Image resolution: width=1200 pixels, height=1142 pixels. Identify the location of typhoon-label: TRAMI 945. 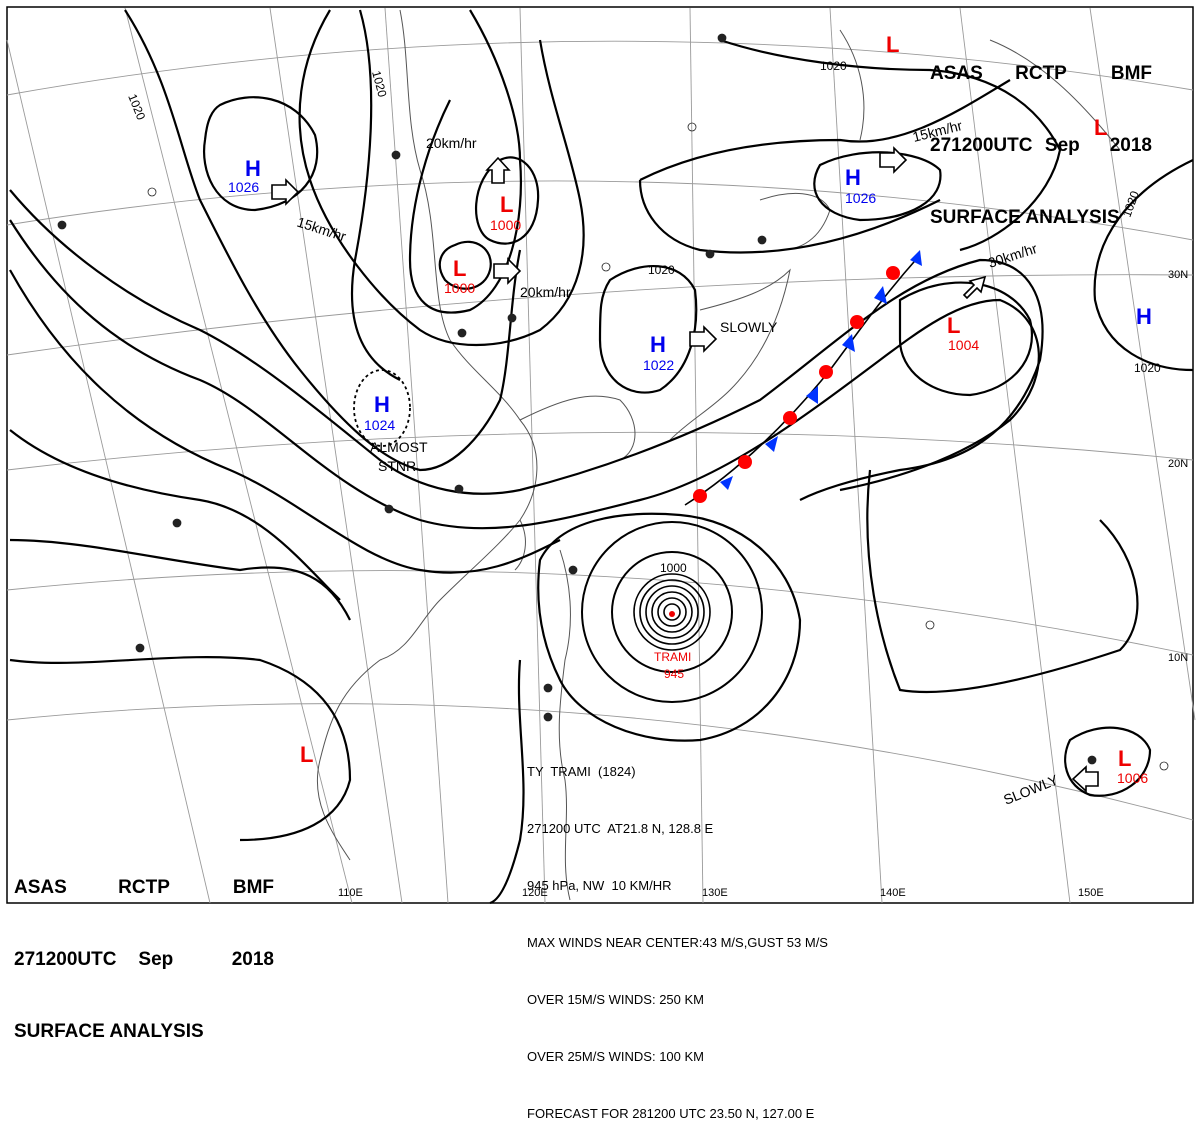
(672, 665).